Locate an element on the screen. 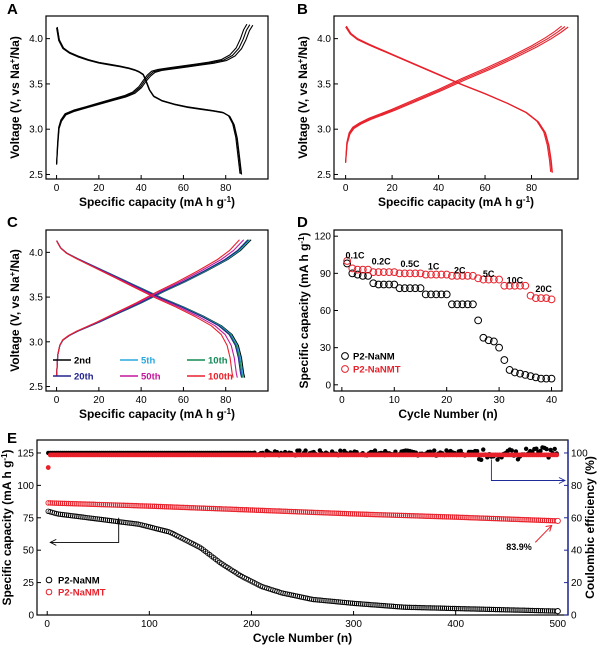  panel-a-charge-curve is located at coordinates (152, 93).